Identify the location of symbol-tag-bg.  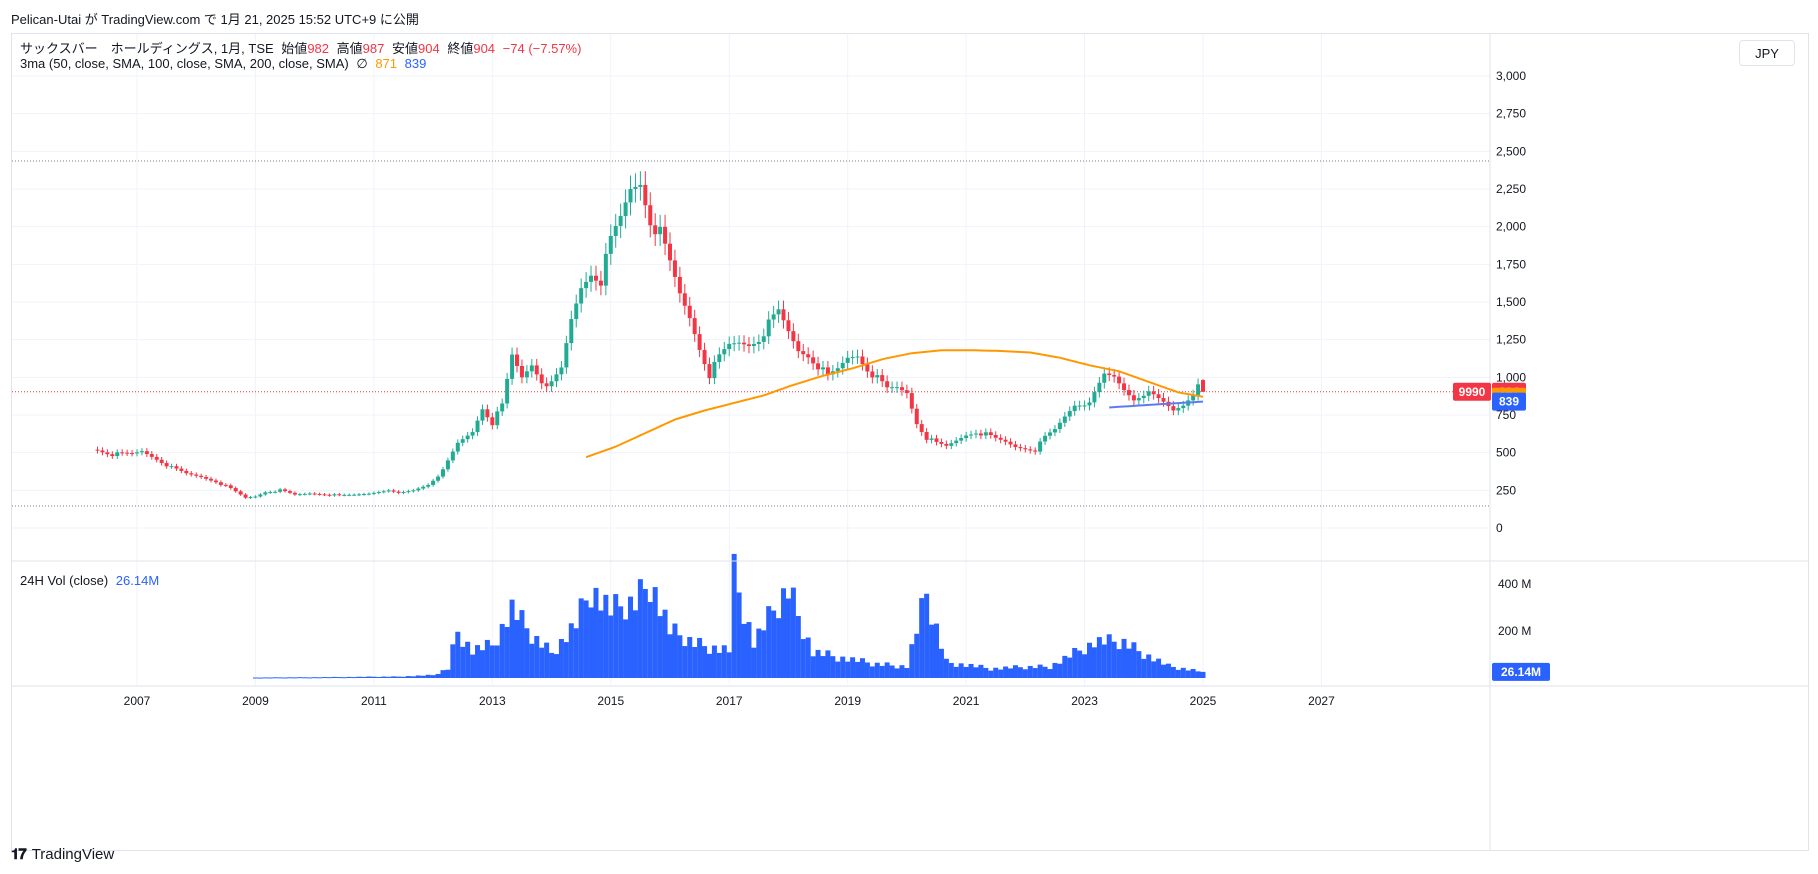
(1472, 391).